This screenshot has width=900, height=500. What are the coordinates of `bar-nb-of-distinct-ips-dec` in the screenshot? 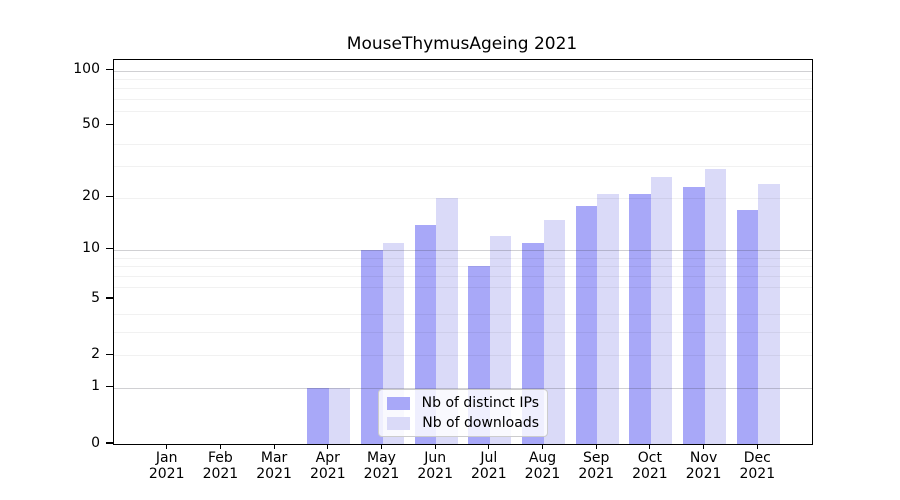 It's located at (747, 327).